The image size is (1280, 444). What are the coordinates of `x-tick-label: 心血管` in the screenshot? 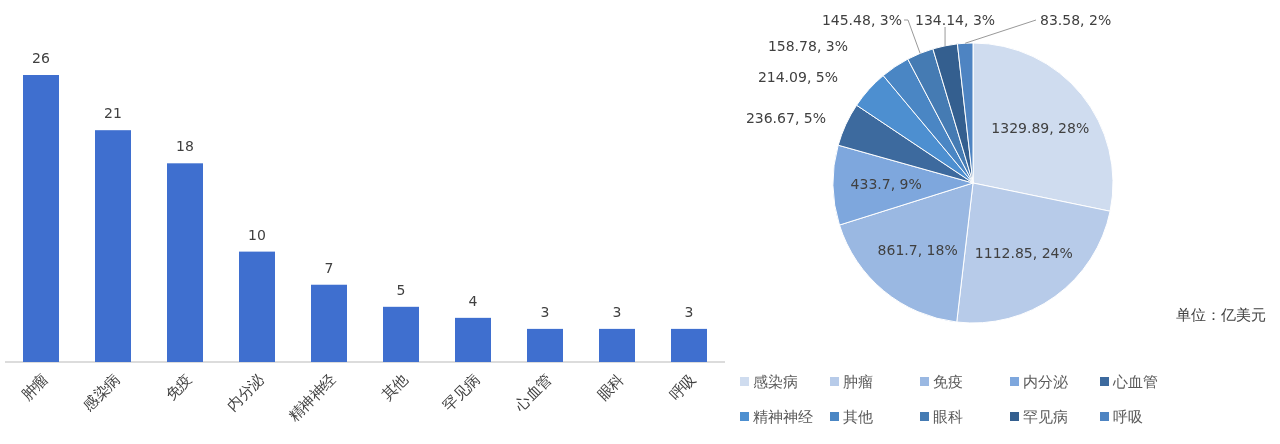 It's located at (533, 393).